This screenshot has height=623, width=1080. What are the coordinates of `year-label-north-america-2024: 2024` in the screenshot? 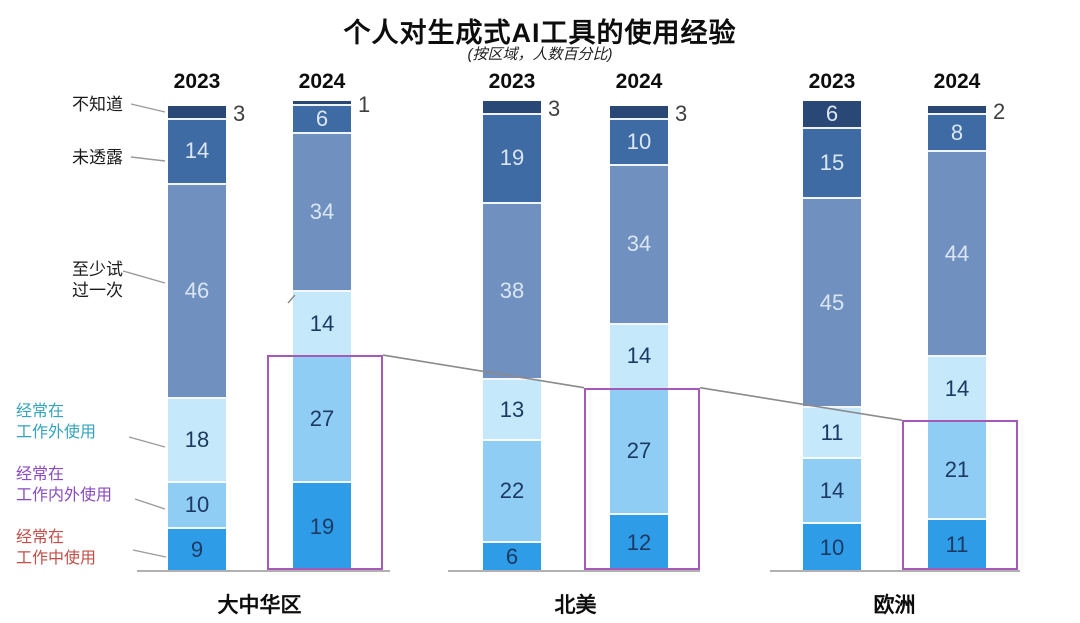 It's located at (639, 81).